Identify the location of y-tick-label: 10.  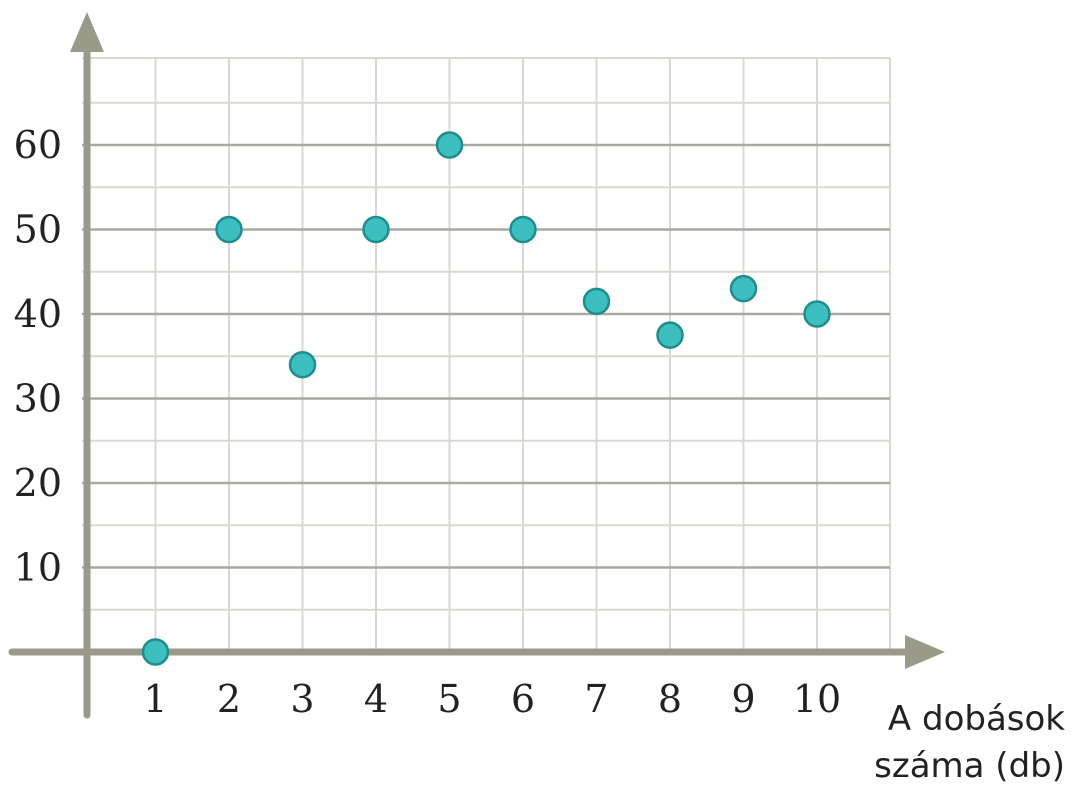
(38, 568).